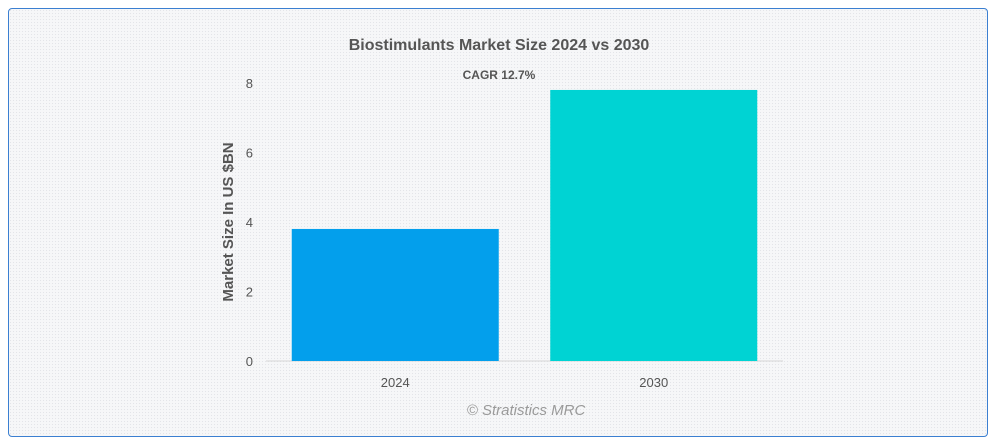  I want to click on y-tick-label: 0, so click(249, 361).